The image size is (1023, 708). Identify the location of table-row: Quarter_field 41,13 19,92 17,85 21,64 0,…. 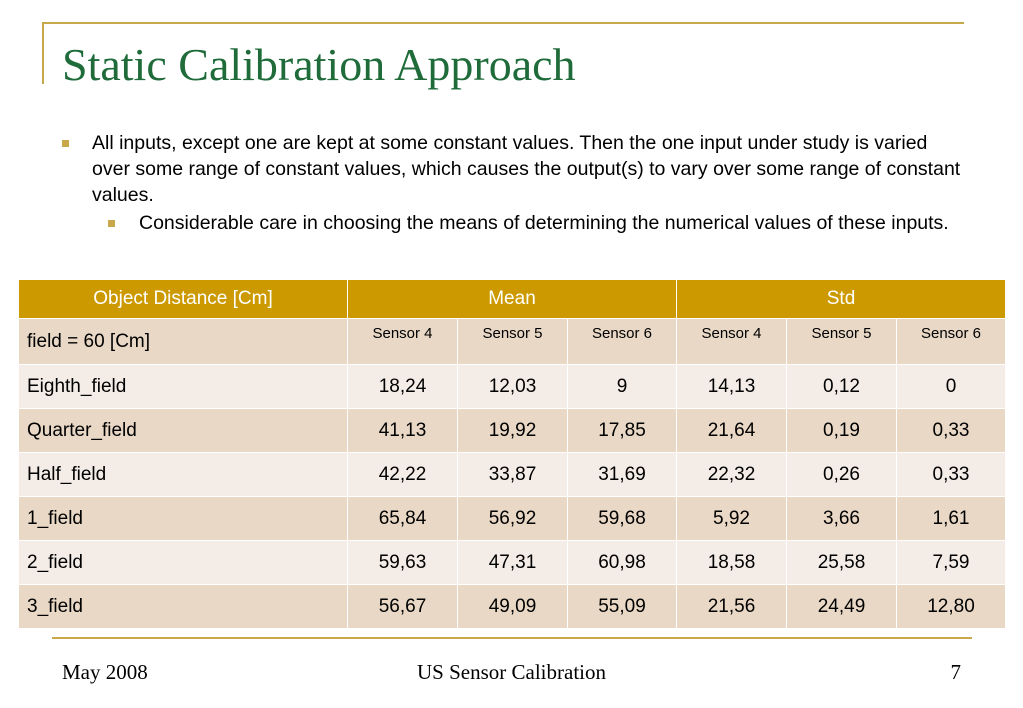
(512, 430).